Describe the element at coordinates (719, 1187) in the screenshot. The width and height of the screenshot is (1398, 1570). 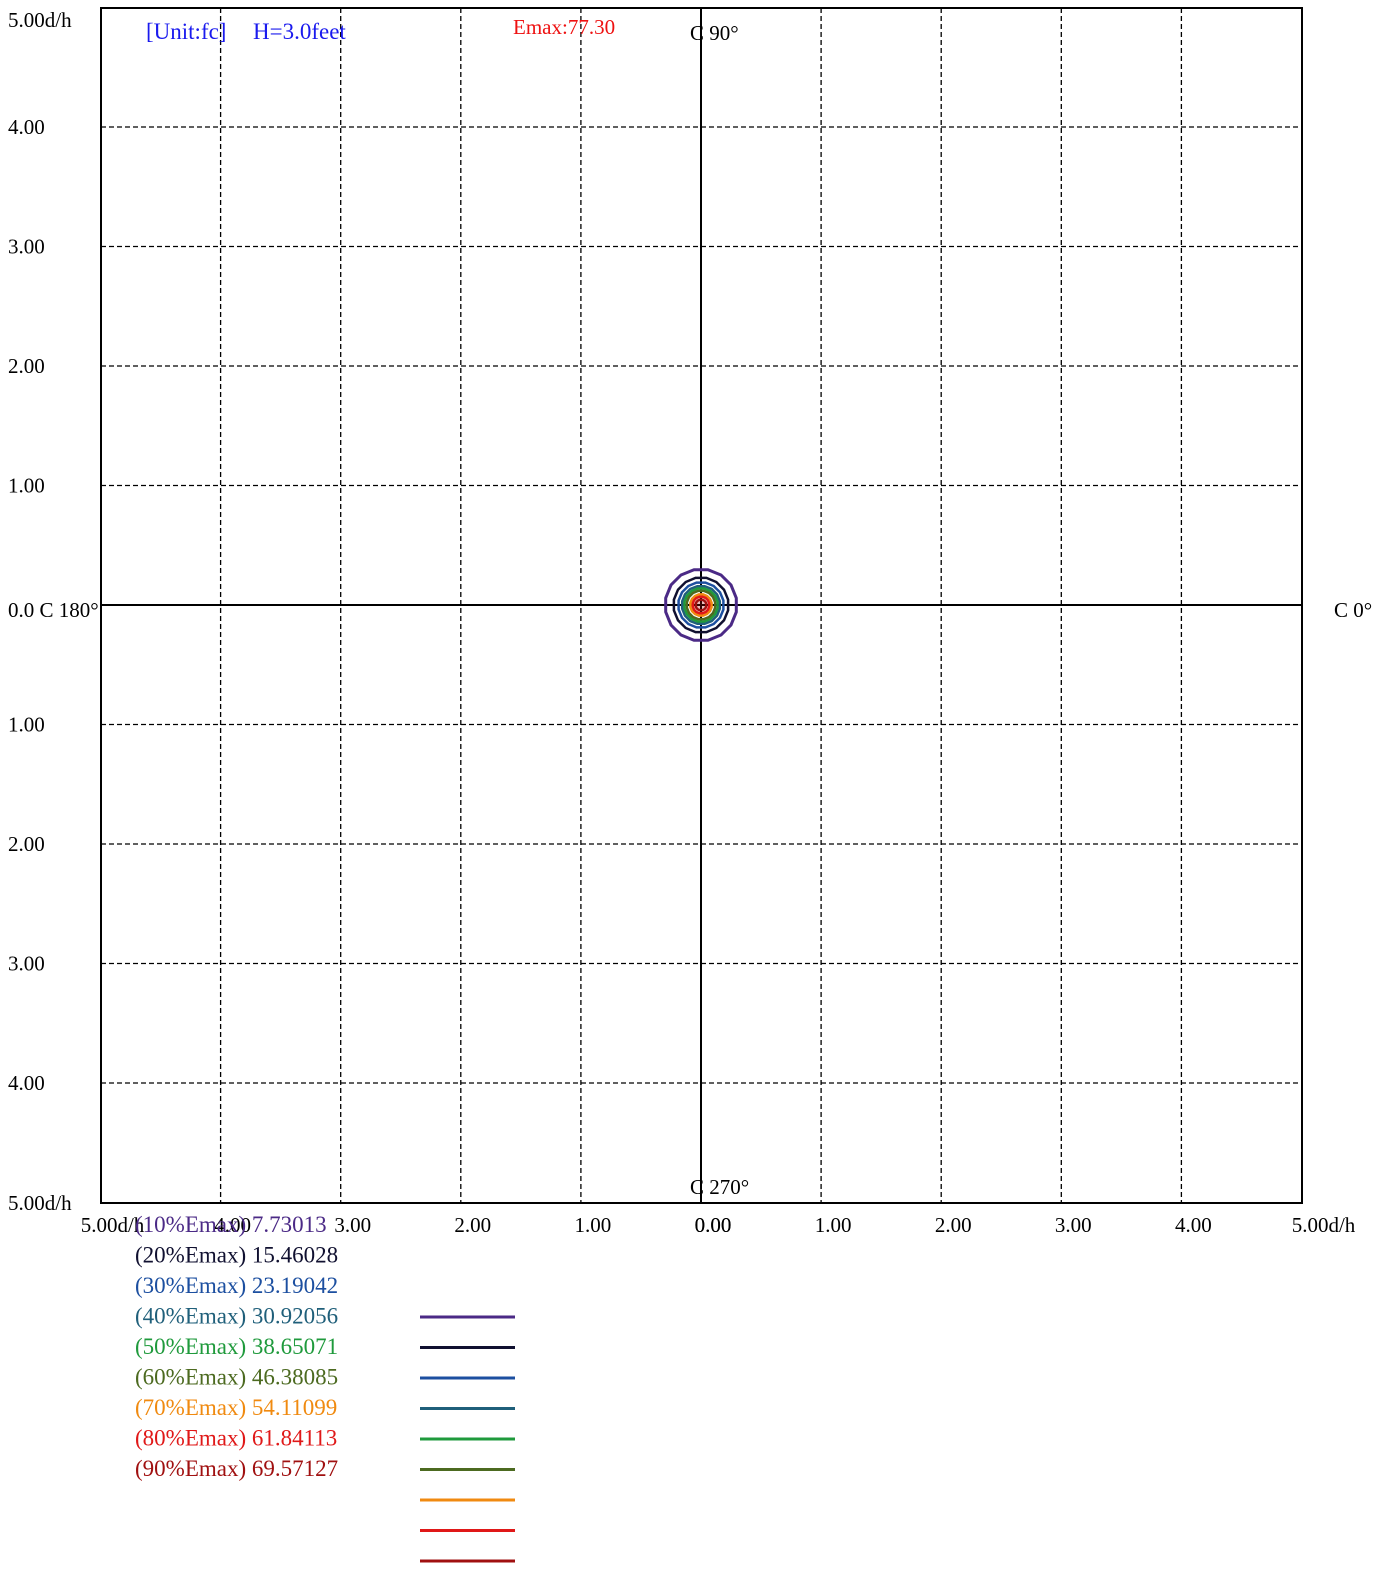
I see `c270-label: C 270°` at that location.